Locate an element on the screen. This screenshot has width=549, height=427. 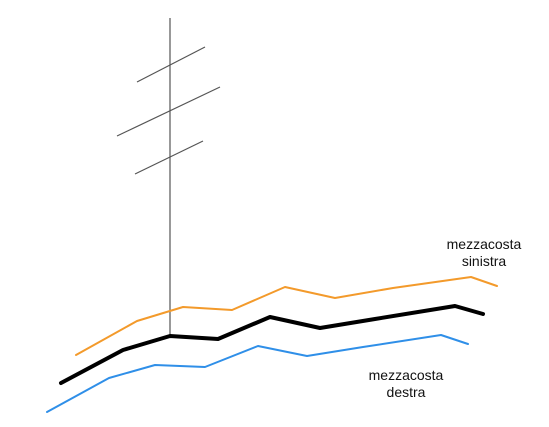
left-slope-line is located at coordinates (286, 316).